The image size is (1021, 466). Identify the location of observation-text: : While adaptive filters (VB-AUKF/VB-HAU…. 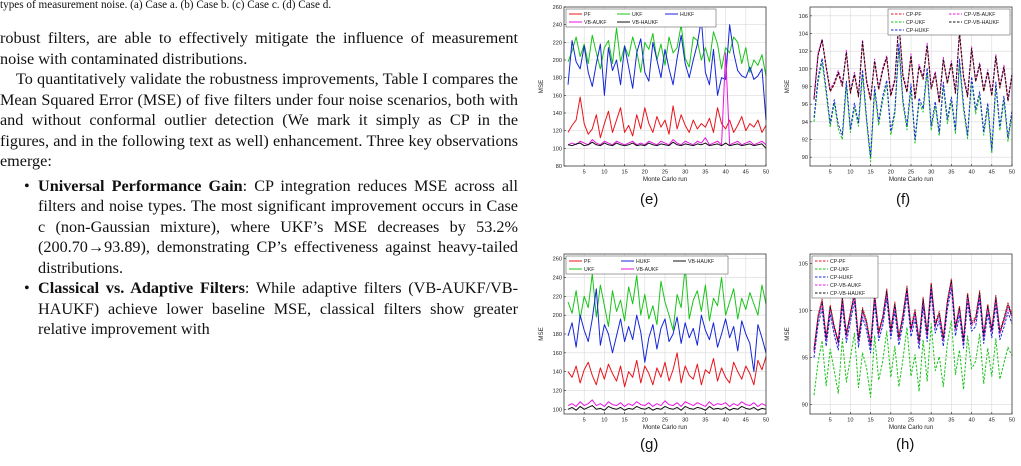
(278, 308).